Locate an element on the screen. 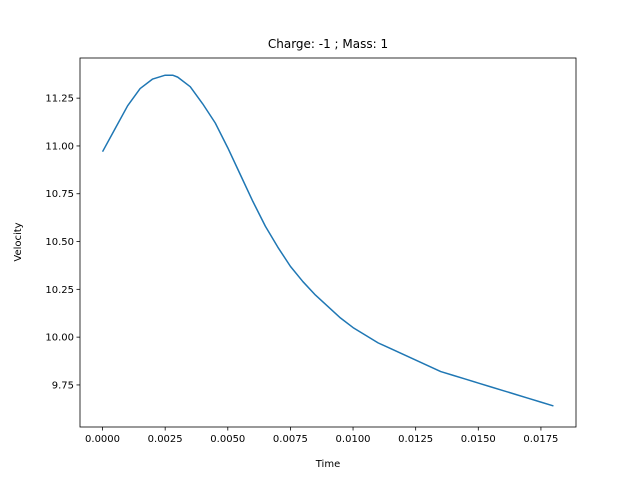  y-tick-label: 10.75 is located at coordinates (59, 194).